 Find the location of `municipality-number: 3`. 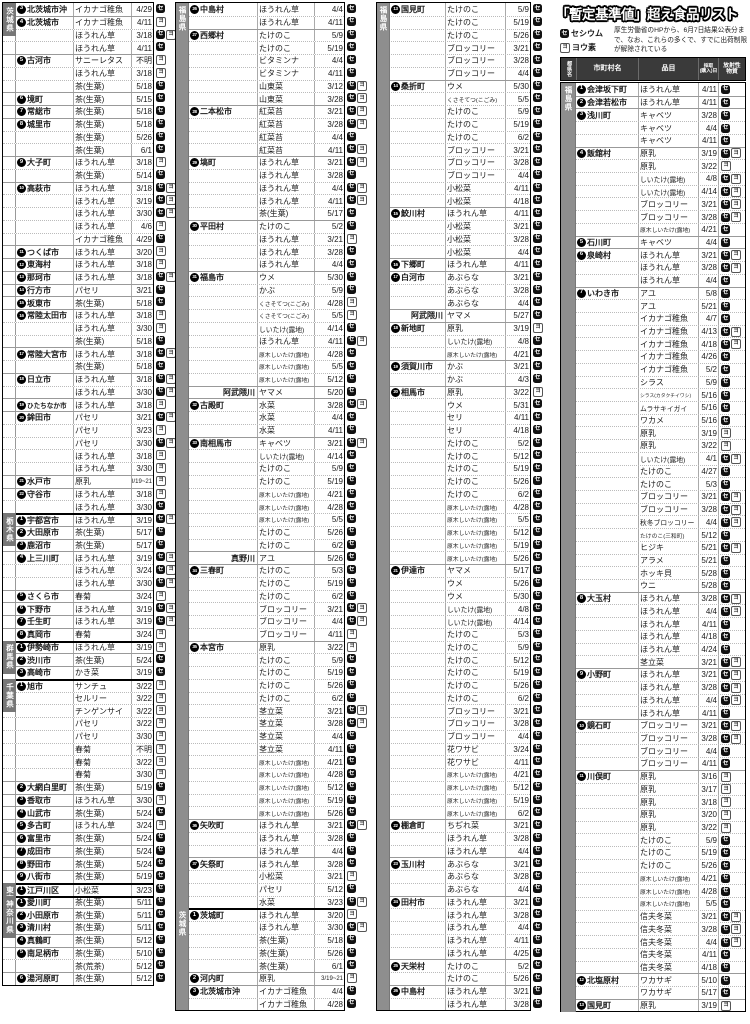

municipality-number: 3 is located at coordinates (21, 9).